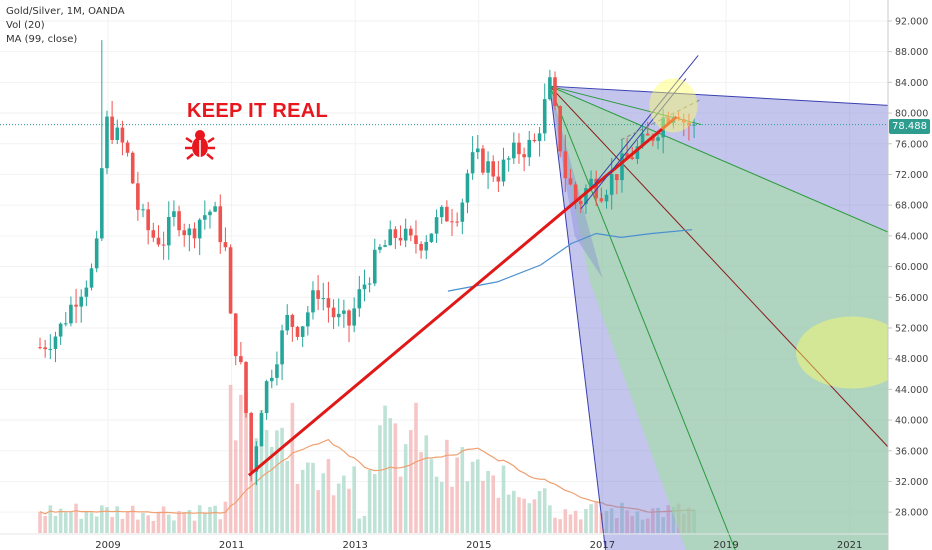 The height and width of the screenshot is (550, 932). Describe the element at coordinates (576, 182) in the screenshot. I see `fan-blue-wedge` at that location.